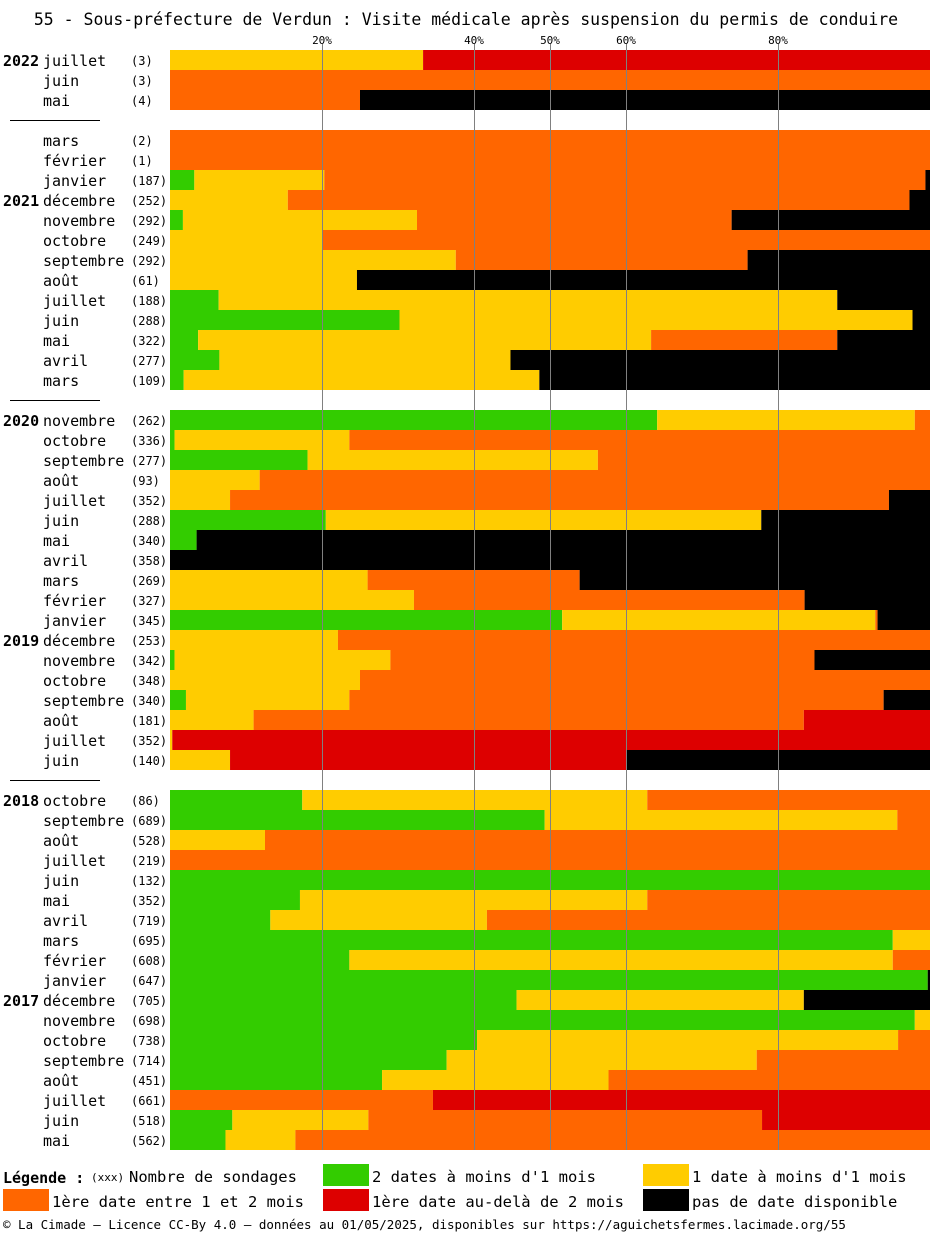 This screenshot has width=930, height=1235. Describe the element at coordinates (79, 641) in the screenshot. I see `month-label: décembre` at that location.